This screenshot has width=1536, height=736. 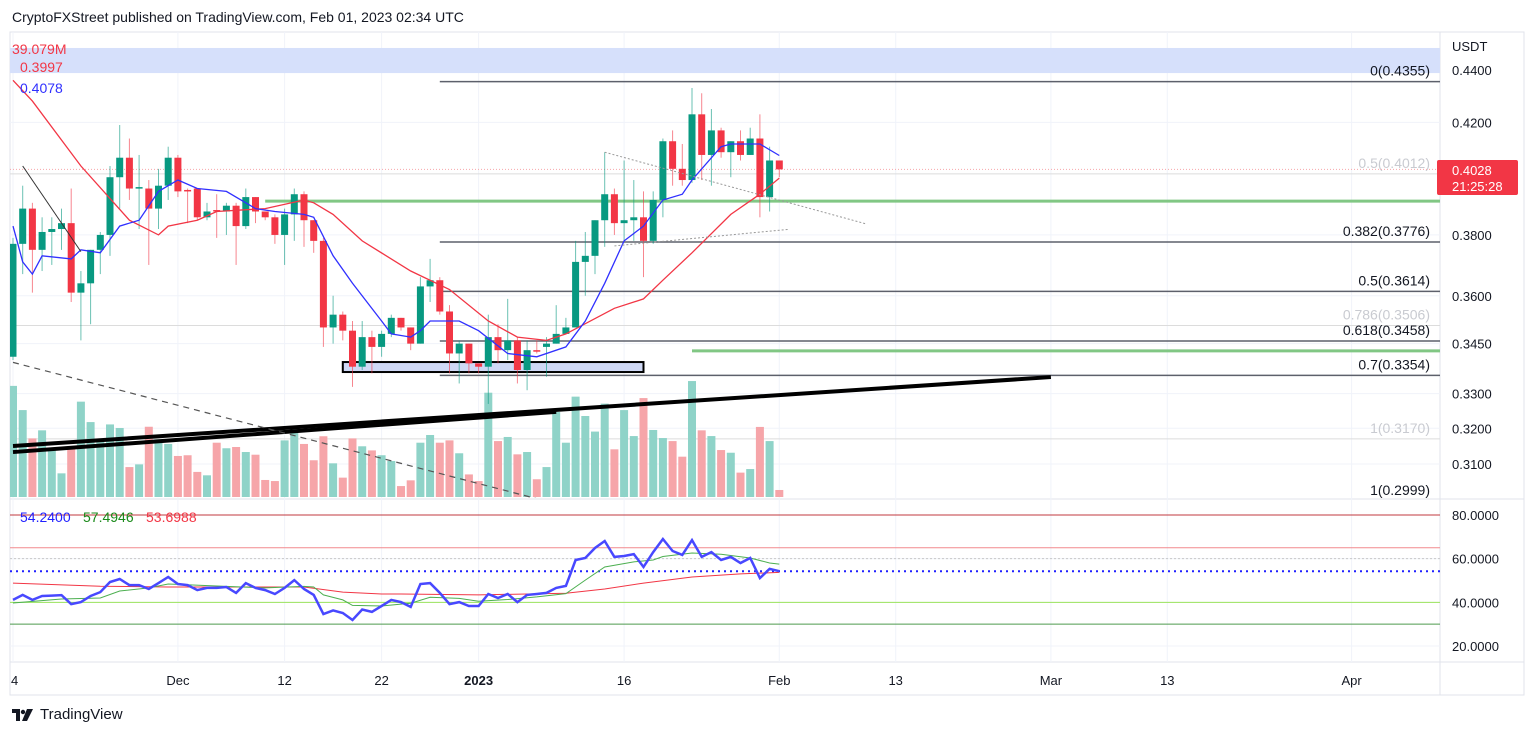 I want to click on time-tick-label: 16, so click(x=624, y=680).